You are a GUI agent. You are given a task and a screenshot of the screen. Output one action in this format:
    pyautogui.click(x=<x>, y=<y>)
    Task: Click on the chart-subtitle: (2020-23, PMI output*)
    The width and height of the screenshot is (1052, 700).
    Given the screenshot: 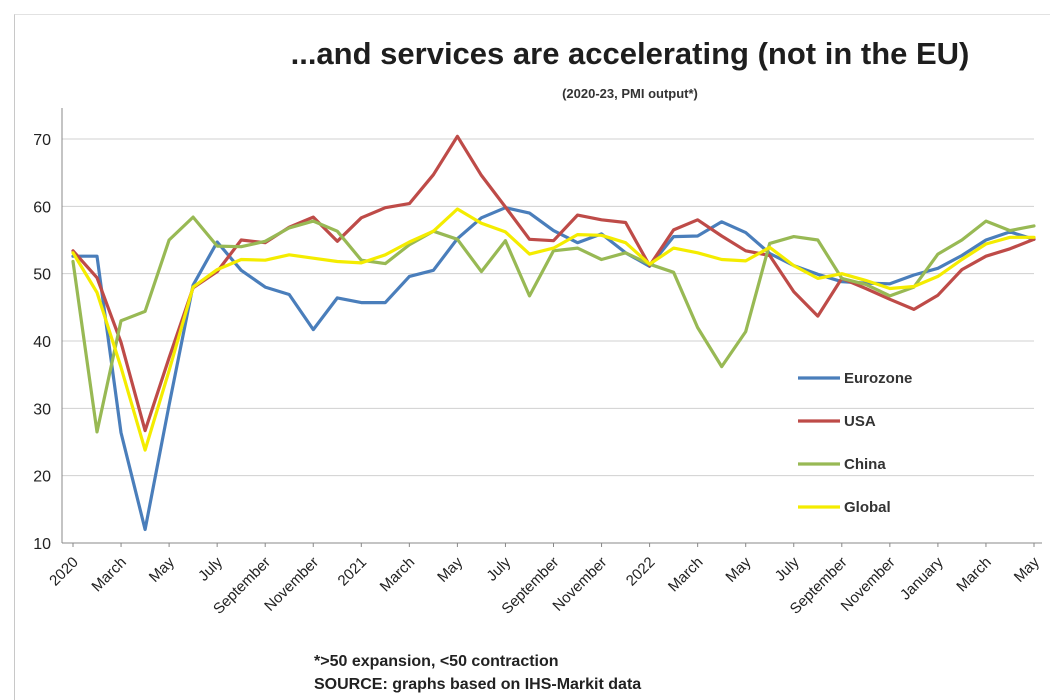 What is the action you would take?
    pyautogui.click(x=630, y=93)
    